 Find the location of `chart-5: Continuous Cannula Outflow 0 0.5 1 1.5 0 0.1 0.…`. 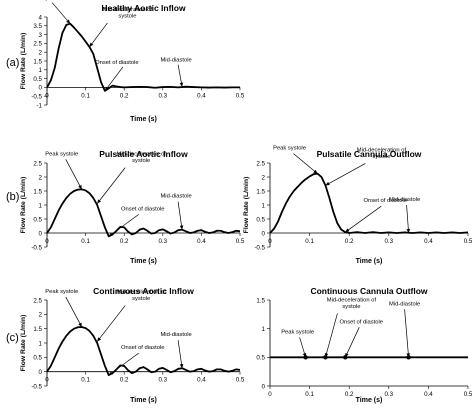

chart-5: Continuous Cannula Outflow 0 0.5 1 1.5 0 0.1 0.… is located at coordinates (364, 345).